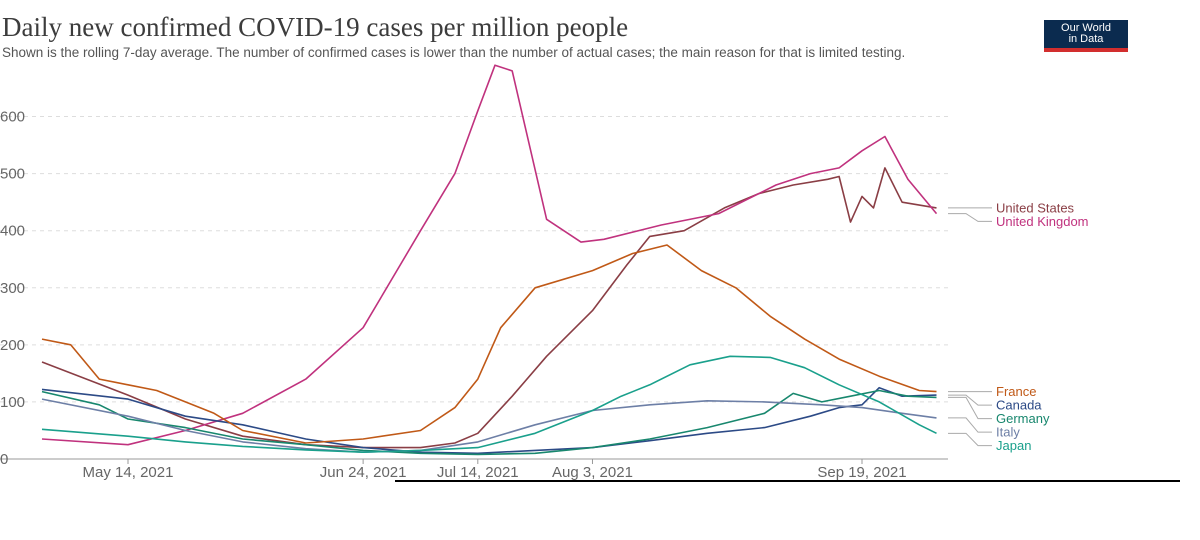  I want to click on series-line-japan, so click(489, 404).